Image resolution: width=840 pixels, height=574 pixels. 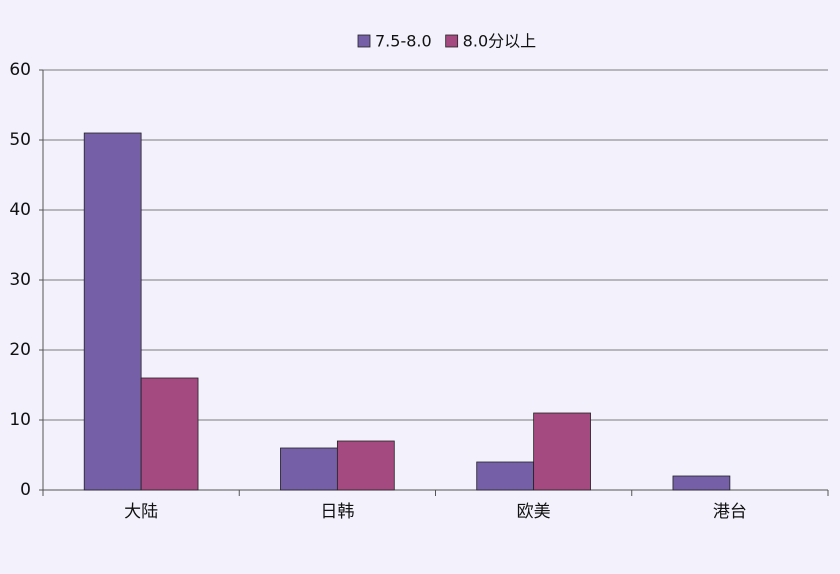 I want to click on y-tick-label: 10, so click(x=20, y=420).